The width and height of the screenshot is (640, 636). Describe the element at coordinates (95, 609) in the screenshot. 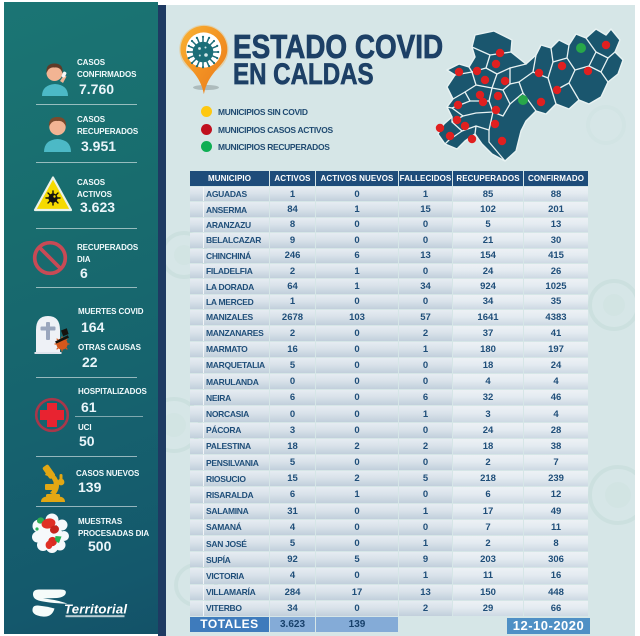

I see `svg-text: Territorial` at that location.